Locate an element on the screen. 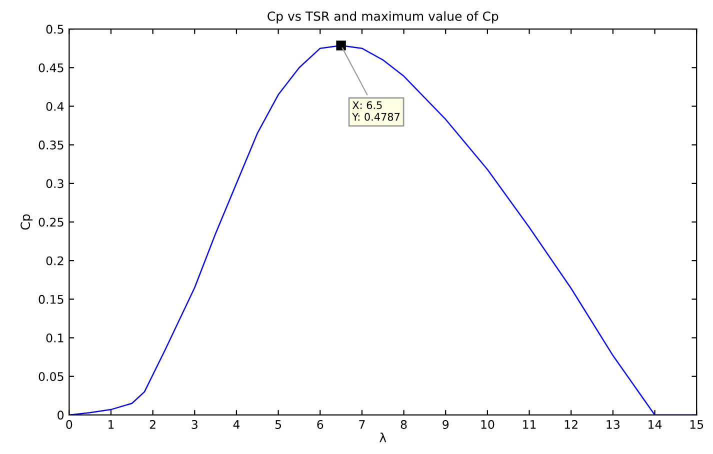  x-tick-label: 8 is located at coordinates (403, 424).